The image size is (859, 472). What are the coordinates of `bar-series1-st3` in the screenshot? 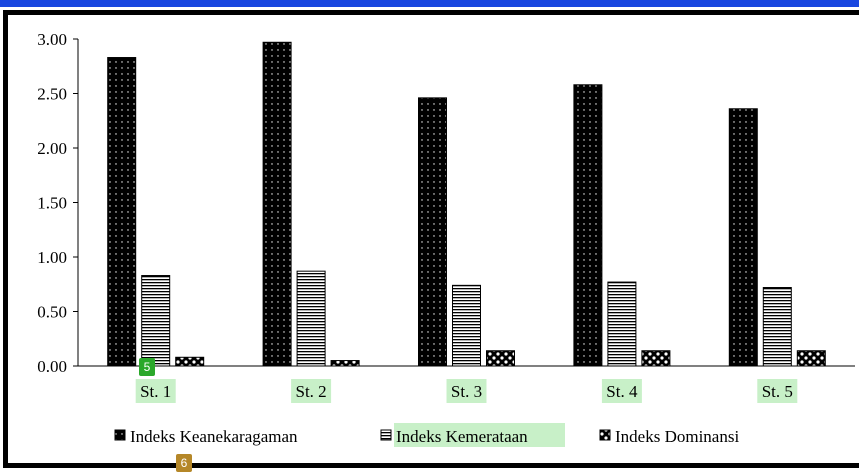 It's located at (432, 232).